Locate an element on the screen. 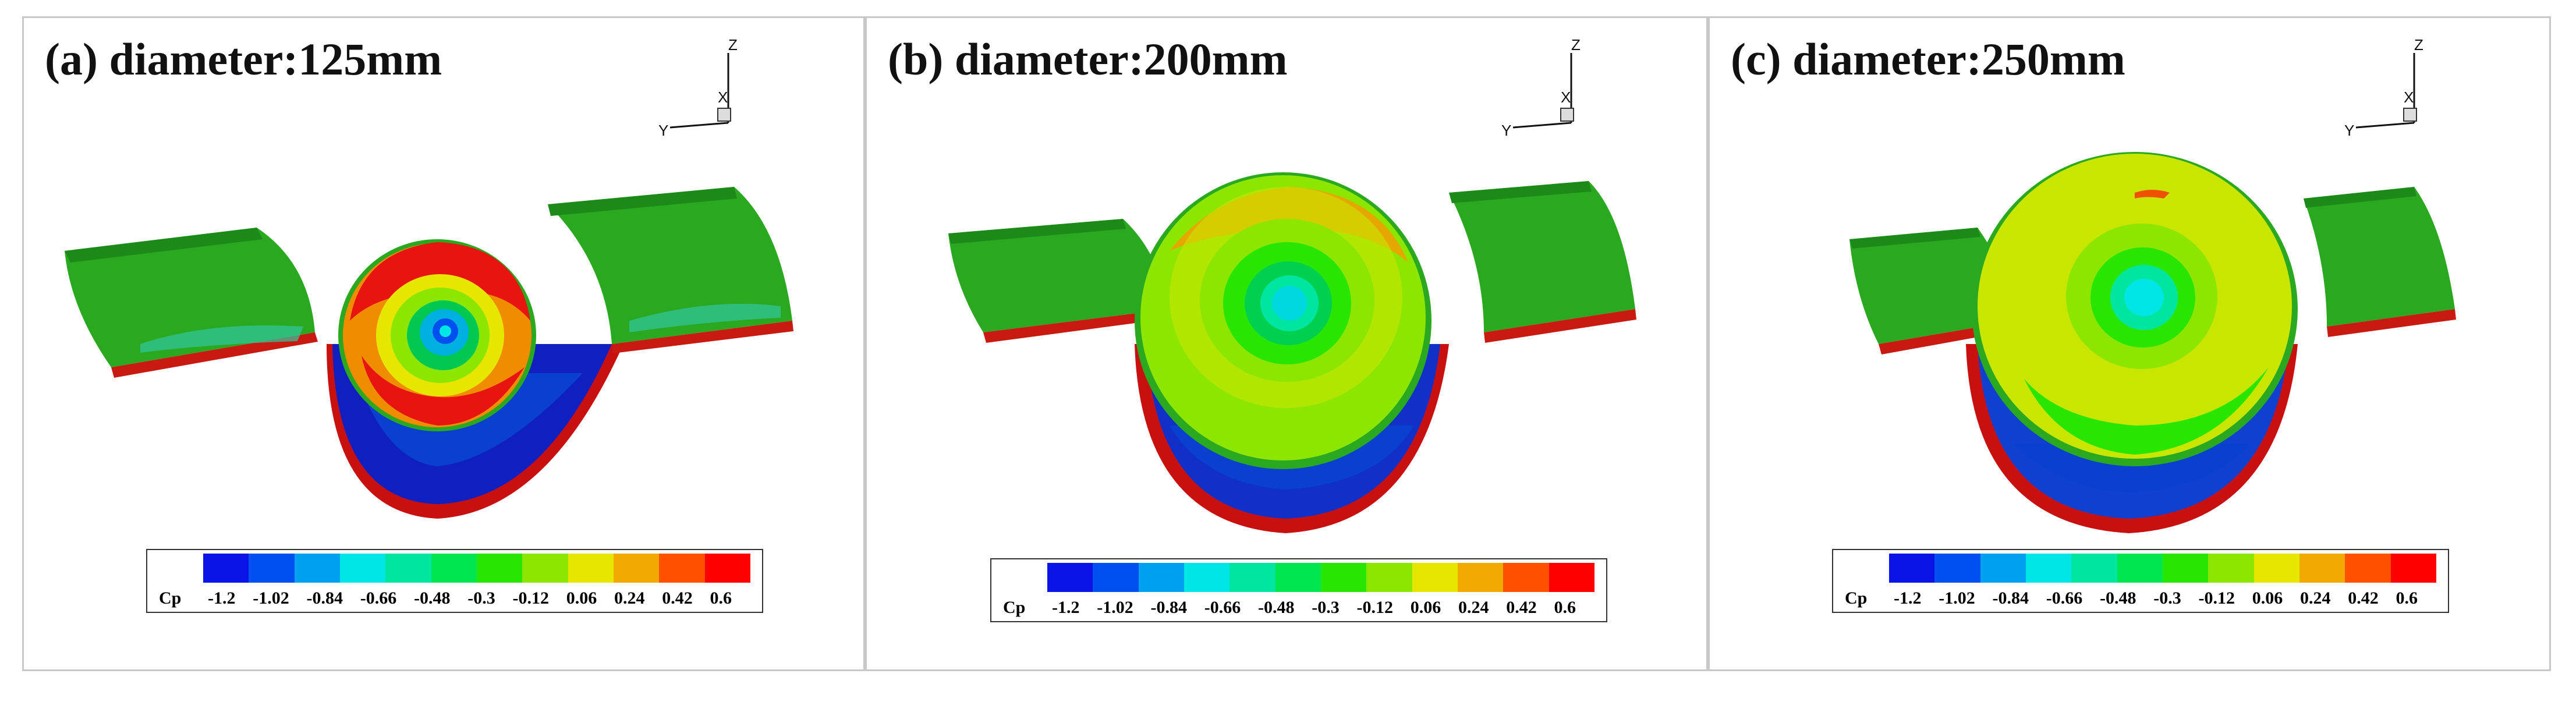 This screenshot has height=702, width=2576. panel-title: (b) diameter:200mm is located at coordinates (1088, 59).